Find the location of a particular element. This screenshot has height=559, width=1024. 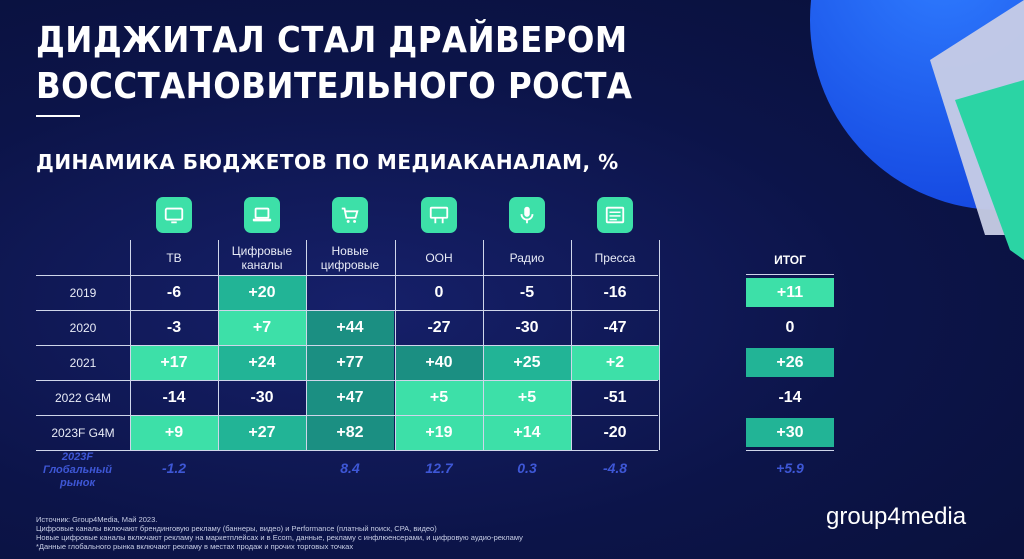

table-cell: +44 is located at coordinates (350, 327).